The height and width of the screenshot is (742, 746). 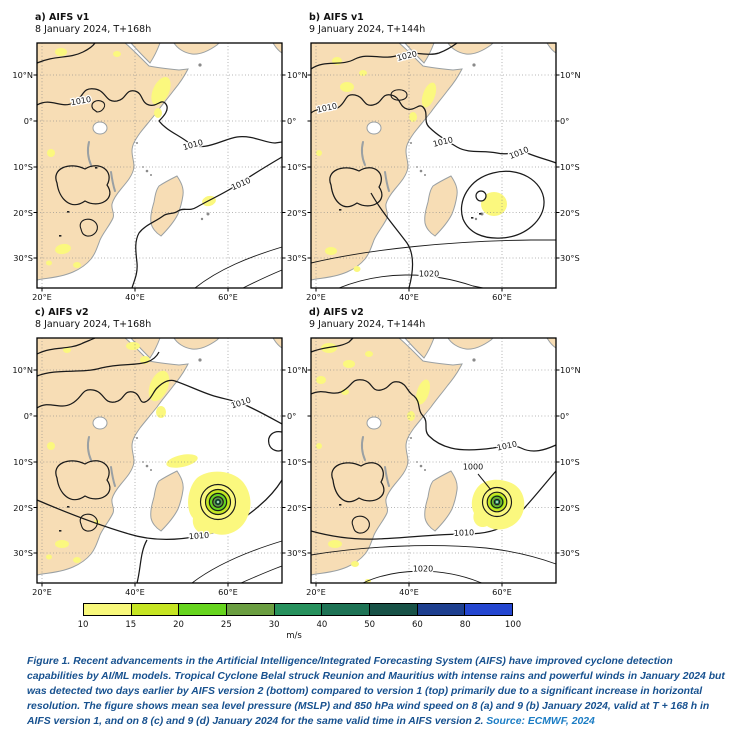 I want to click on panel-subtitle: 8 January 2024, T+168h, so click(x=93, y=29).